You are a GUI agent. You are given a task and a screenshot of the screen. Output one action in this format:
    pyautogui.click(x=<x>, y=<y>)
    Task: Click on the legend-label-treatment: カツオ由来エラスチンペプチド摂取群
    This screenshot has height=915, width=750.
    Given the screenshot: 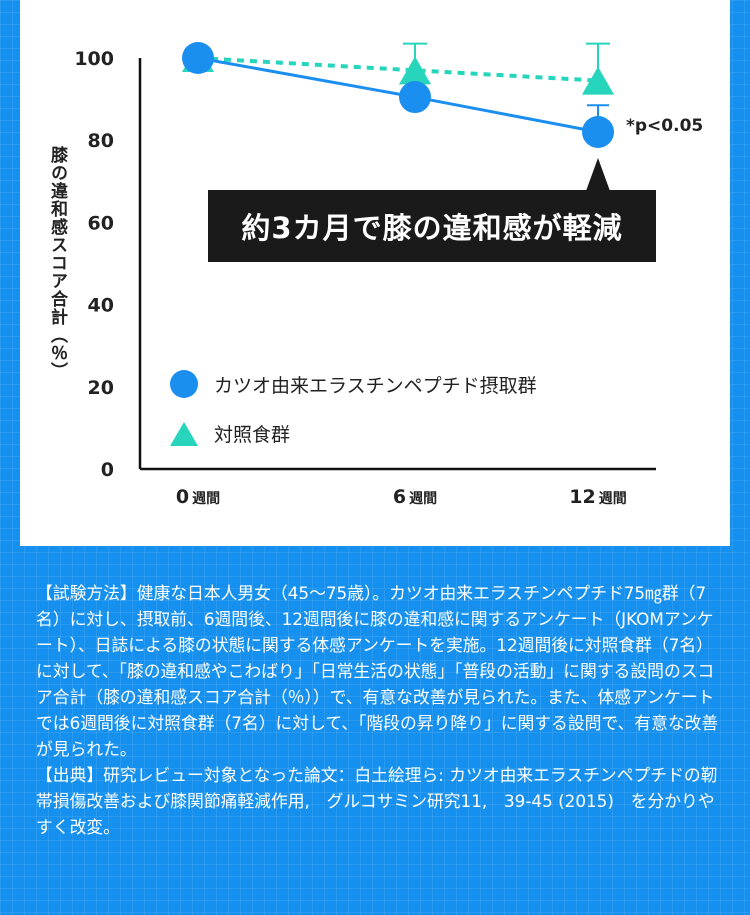 What is the action you would take?
    pyautogui.click(x=375, y=385)
    